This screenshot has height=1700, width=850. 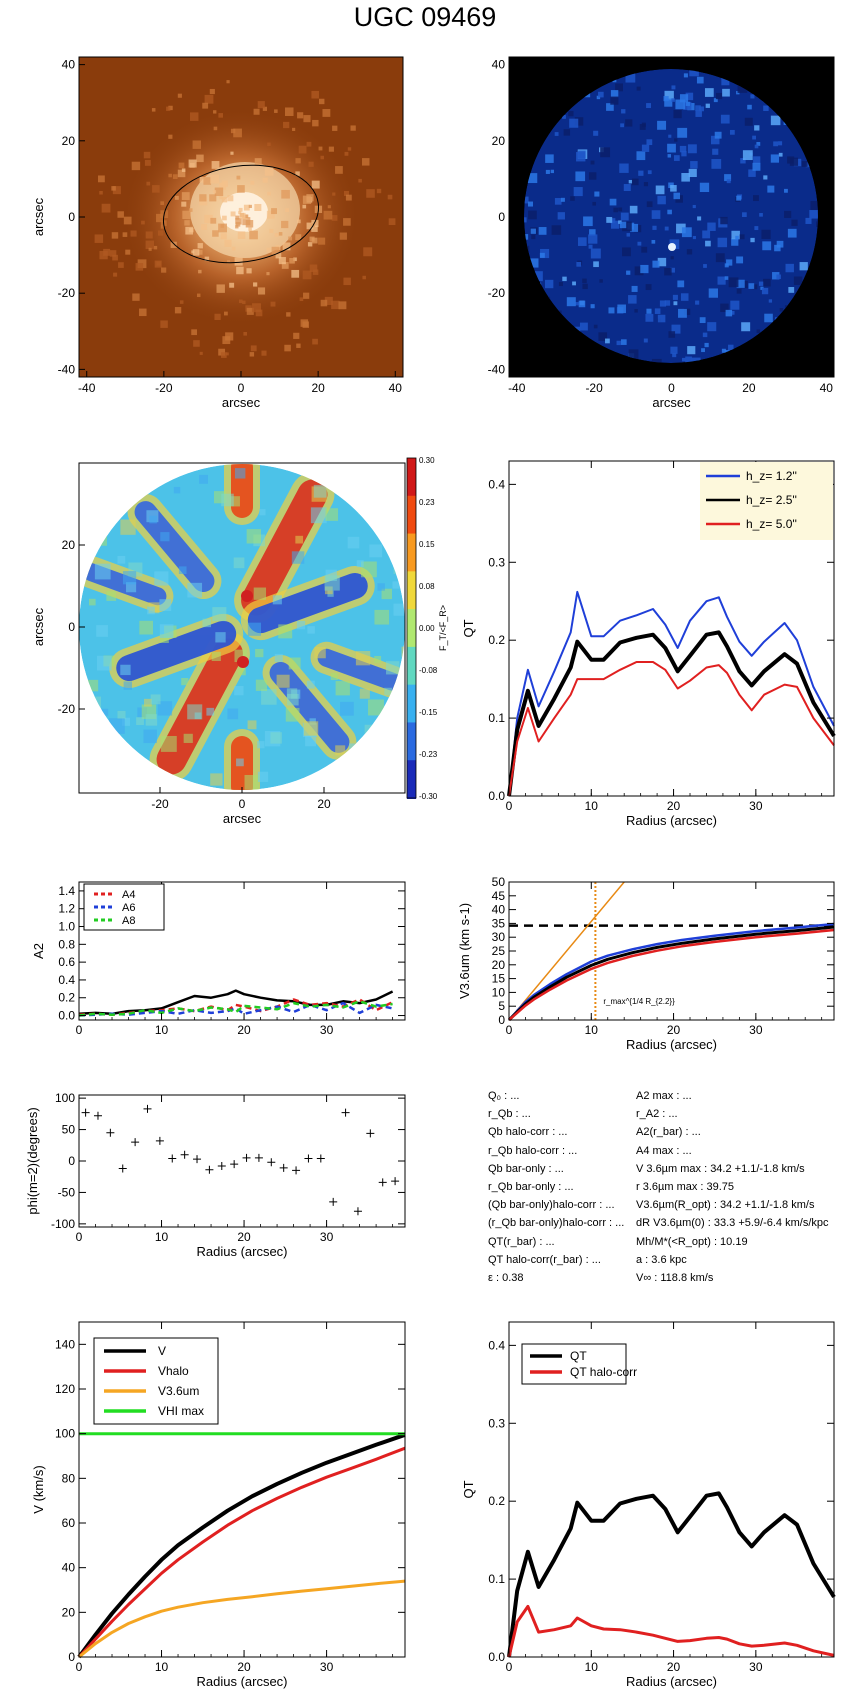 I want to click on force-map-panel, so click(x=242, y=627).